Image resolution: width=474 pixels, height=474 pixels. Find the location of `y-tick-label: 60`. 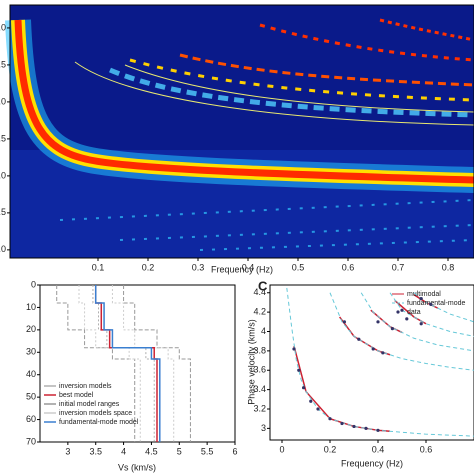

y-tick-label: 60 is located at coordinates (31, 419).